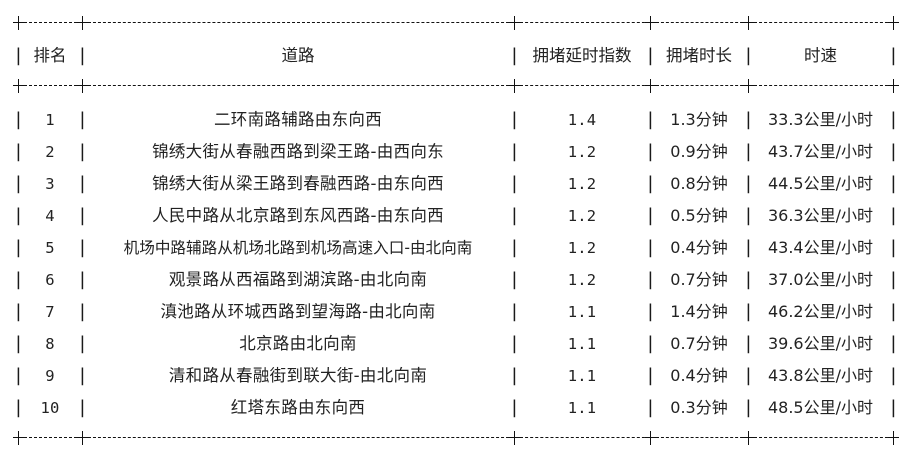 The image size is (914, 464). I want to click on cell-rank: 5, so click(50, 248).